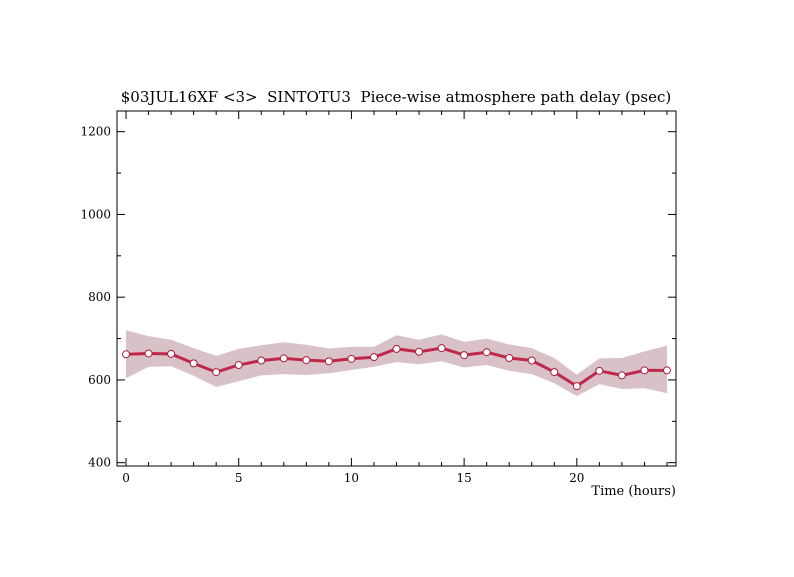  What do you see at coordinates (99, 380) in the screenshot?
I see `y-tick-label-600: 600` at bounding box center [99, 380].